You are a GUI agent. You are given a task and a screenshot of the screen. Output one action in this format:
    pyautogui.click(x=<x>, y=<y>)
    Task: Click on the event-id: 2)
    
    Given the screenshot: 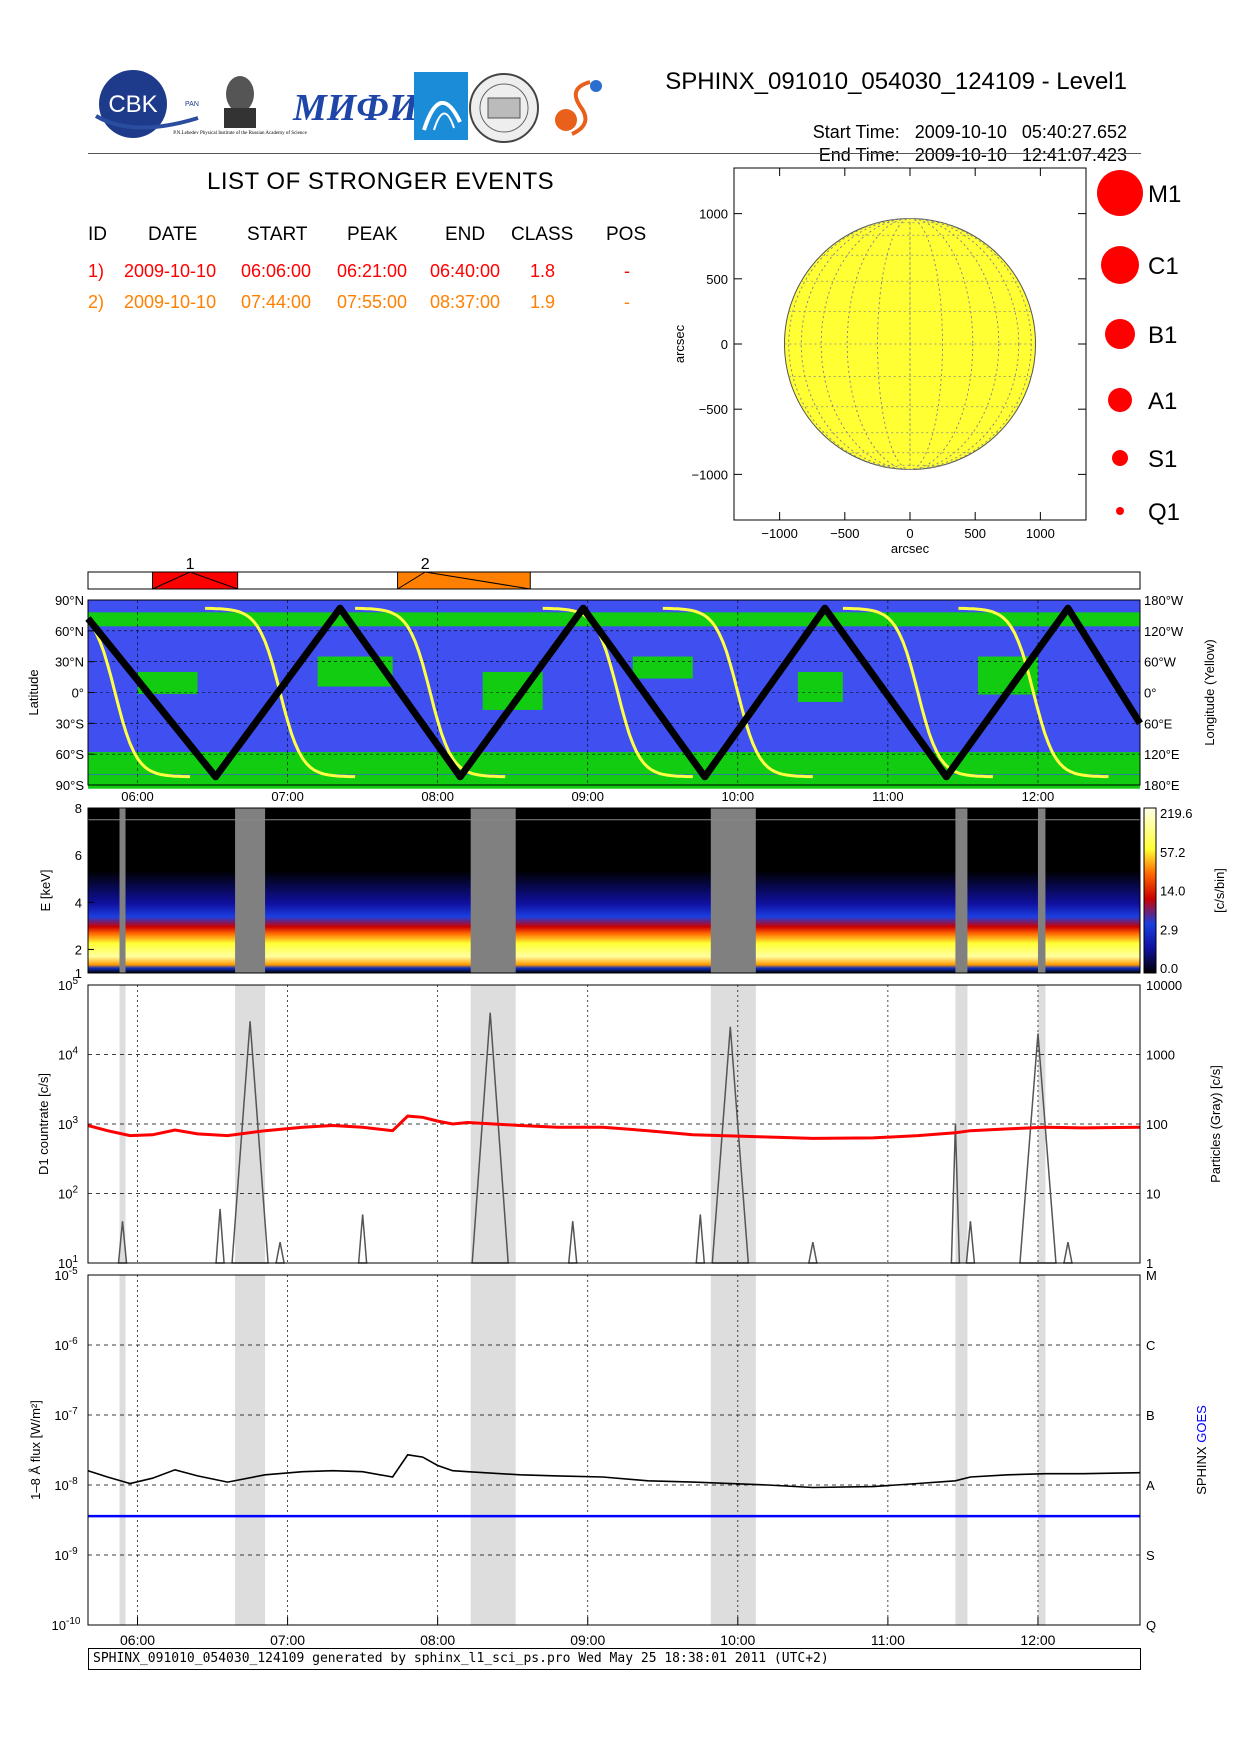 What is the action you would take?
    pyautogui.click(x=96, y=302)
    